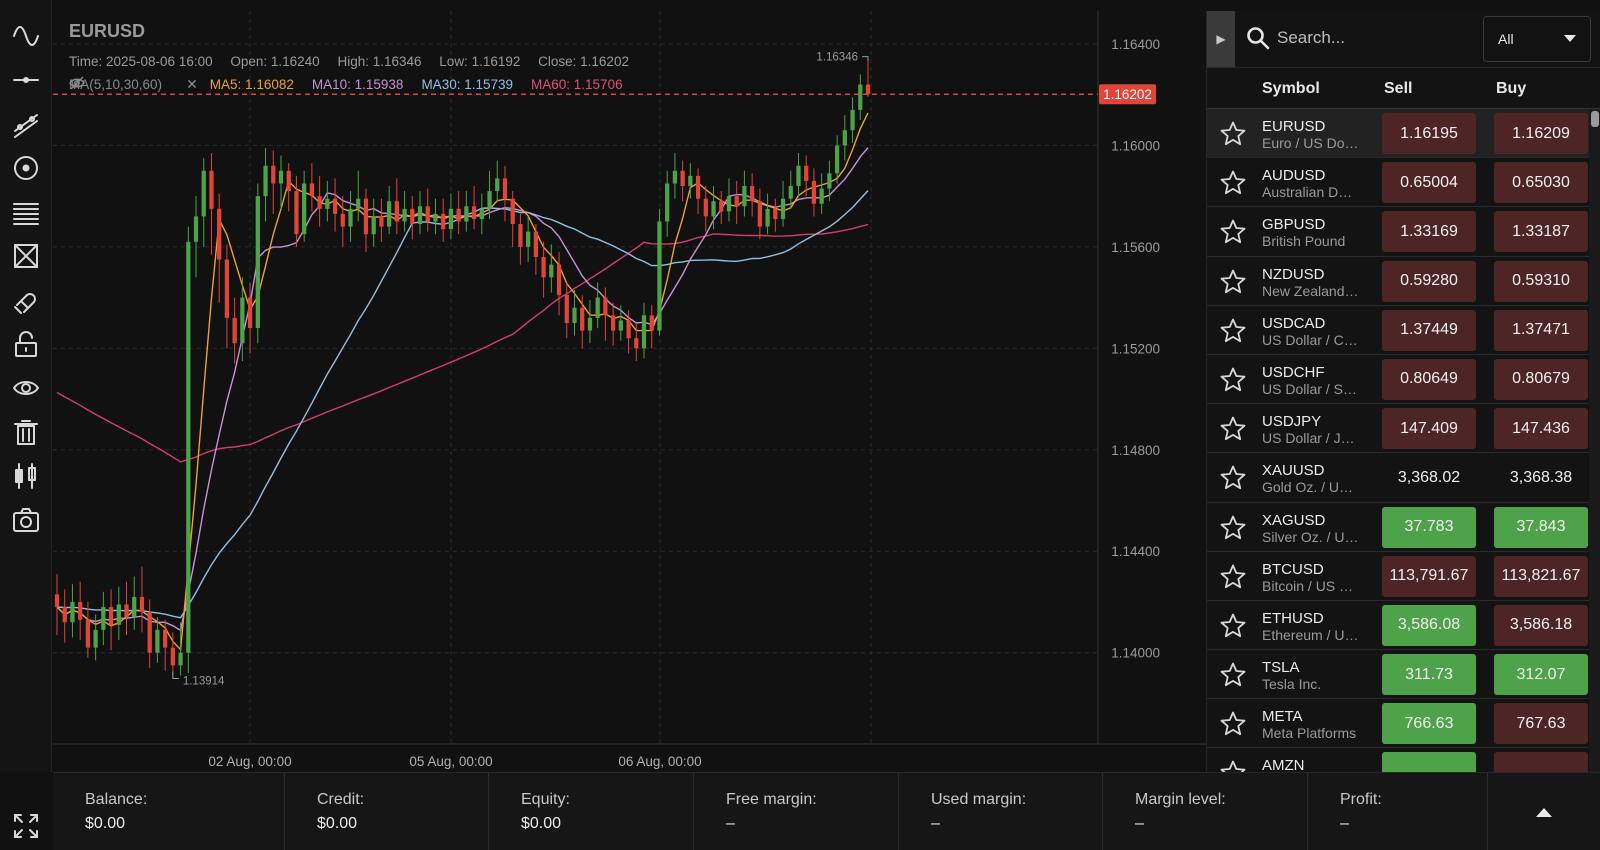 This screenshot has width=1600, height=850. I want to click on watchlist-row-amzn: AMZNAmazon.com Inc., so click(1398, 760).